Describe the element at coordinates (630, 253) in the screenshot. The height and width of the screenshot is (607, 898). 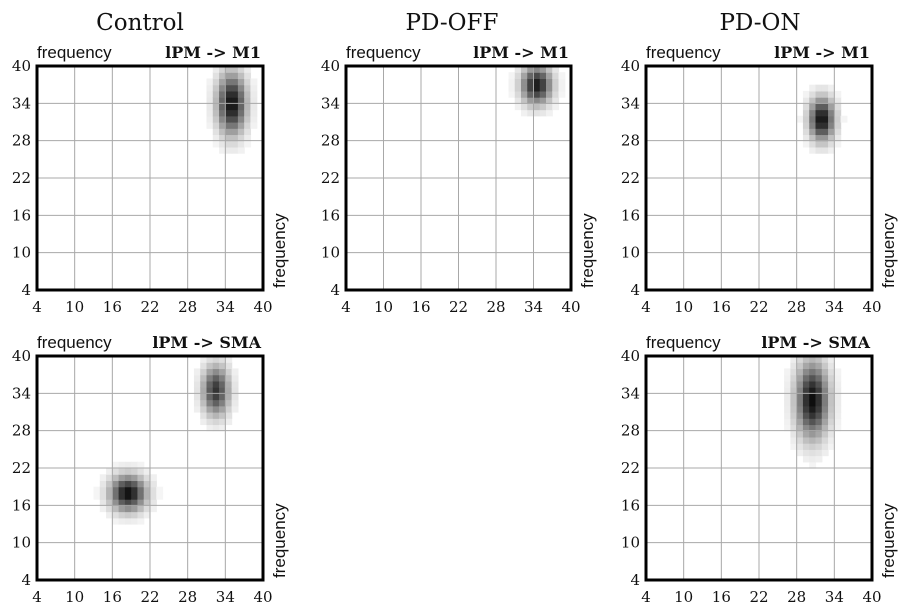
I see `y-tick-label: 10` at that location.